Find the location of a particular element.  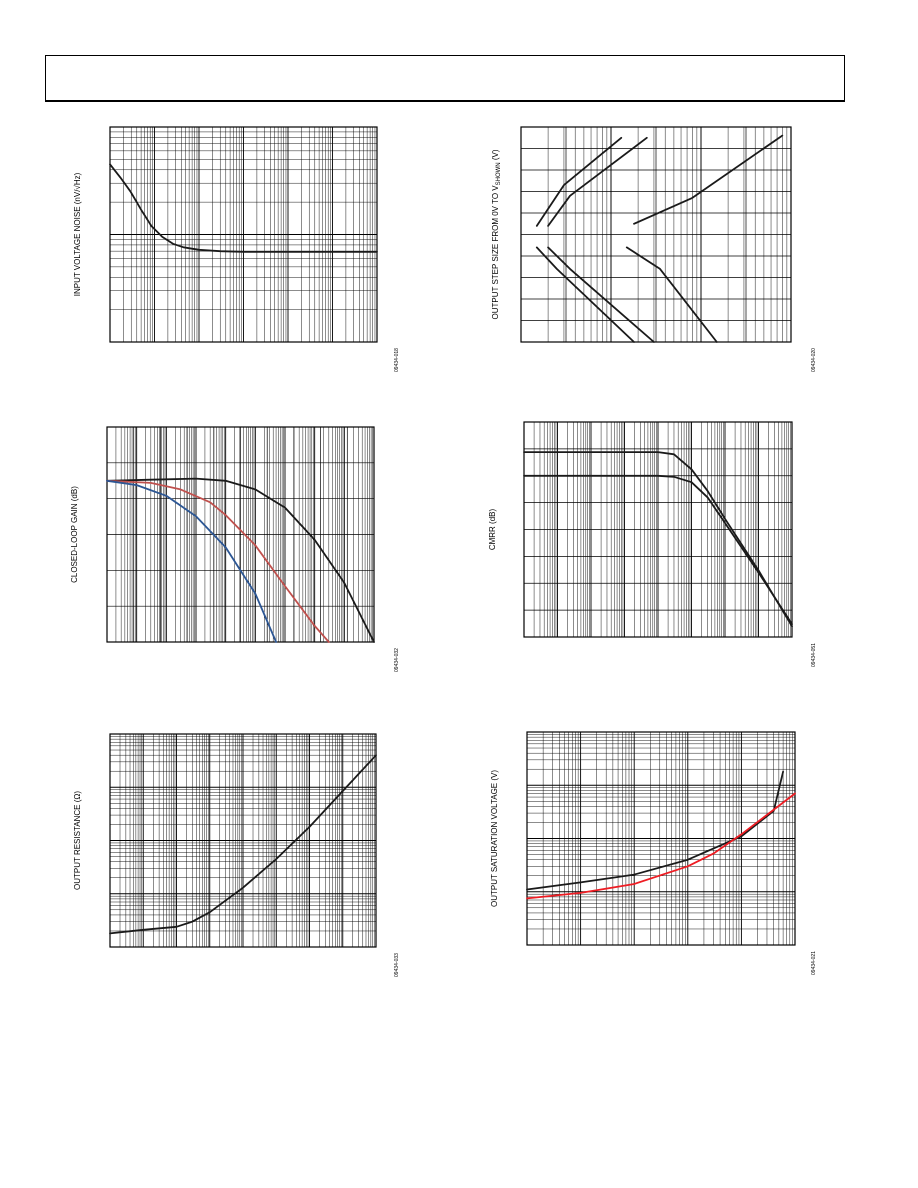

chart-noise: INPUT VOLTAGE NOISE (nV/√Hz) 09434-018 is located at coordinates (236, 249).